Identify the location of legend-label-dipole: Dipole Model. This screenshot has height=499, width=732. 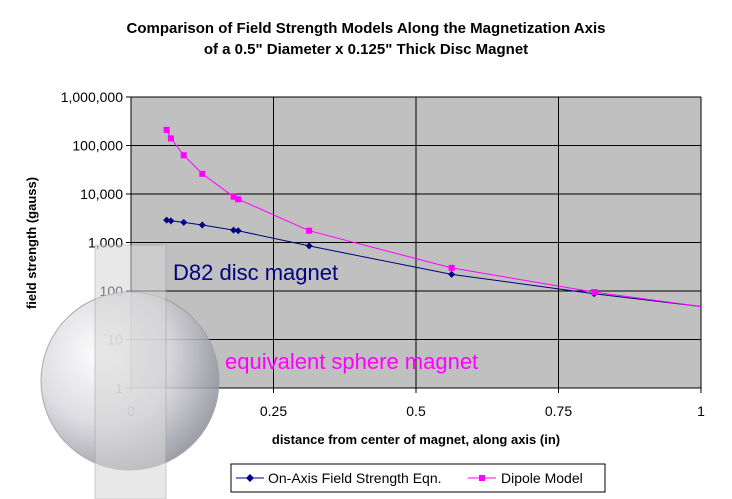
(542, 478).